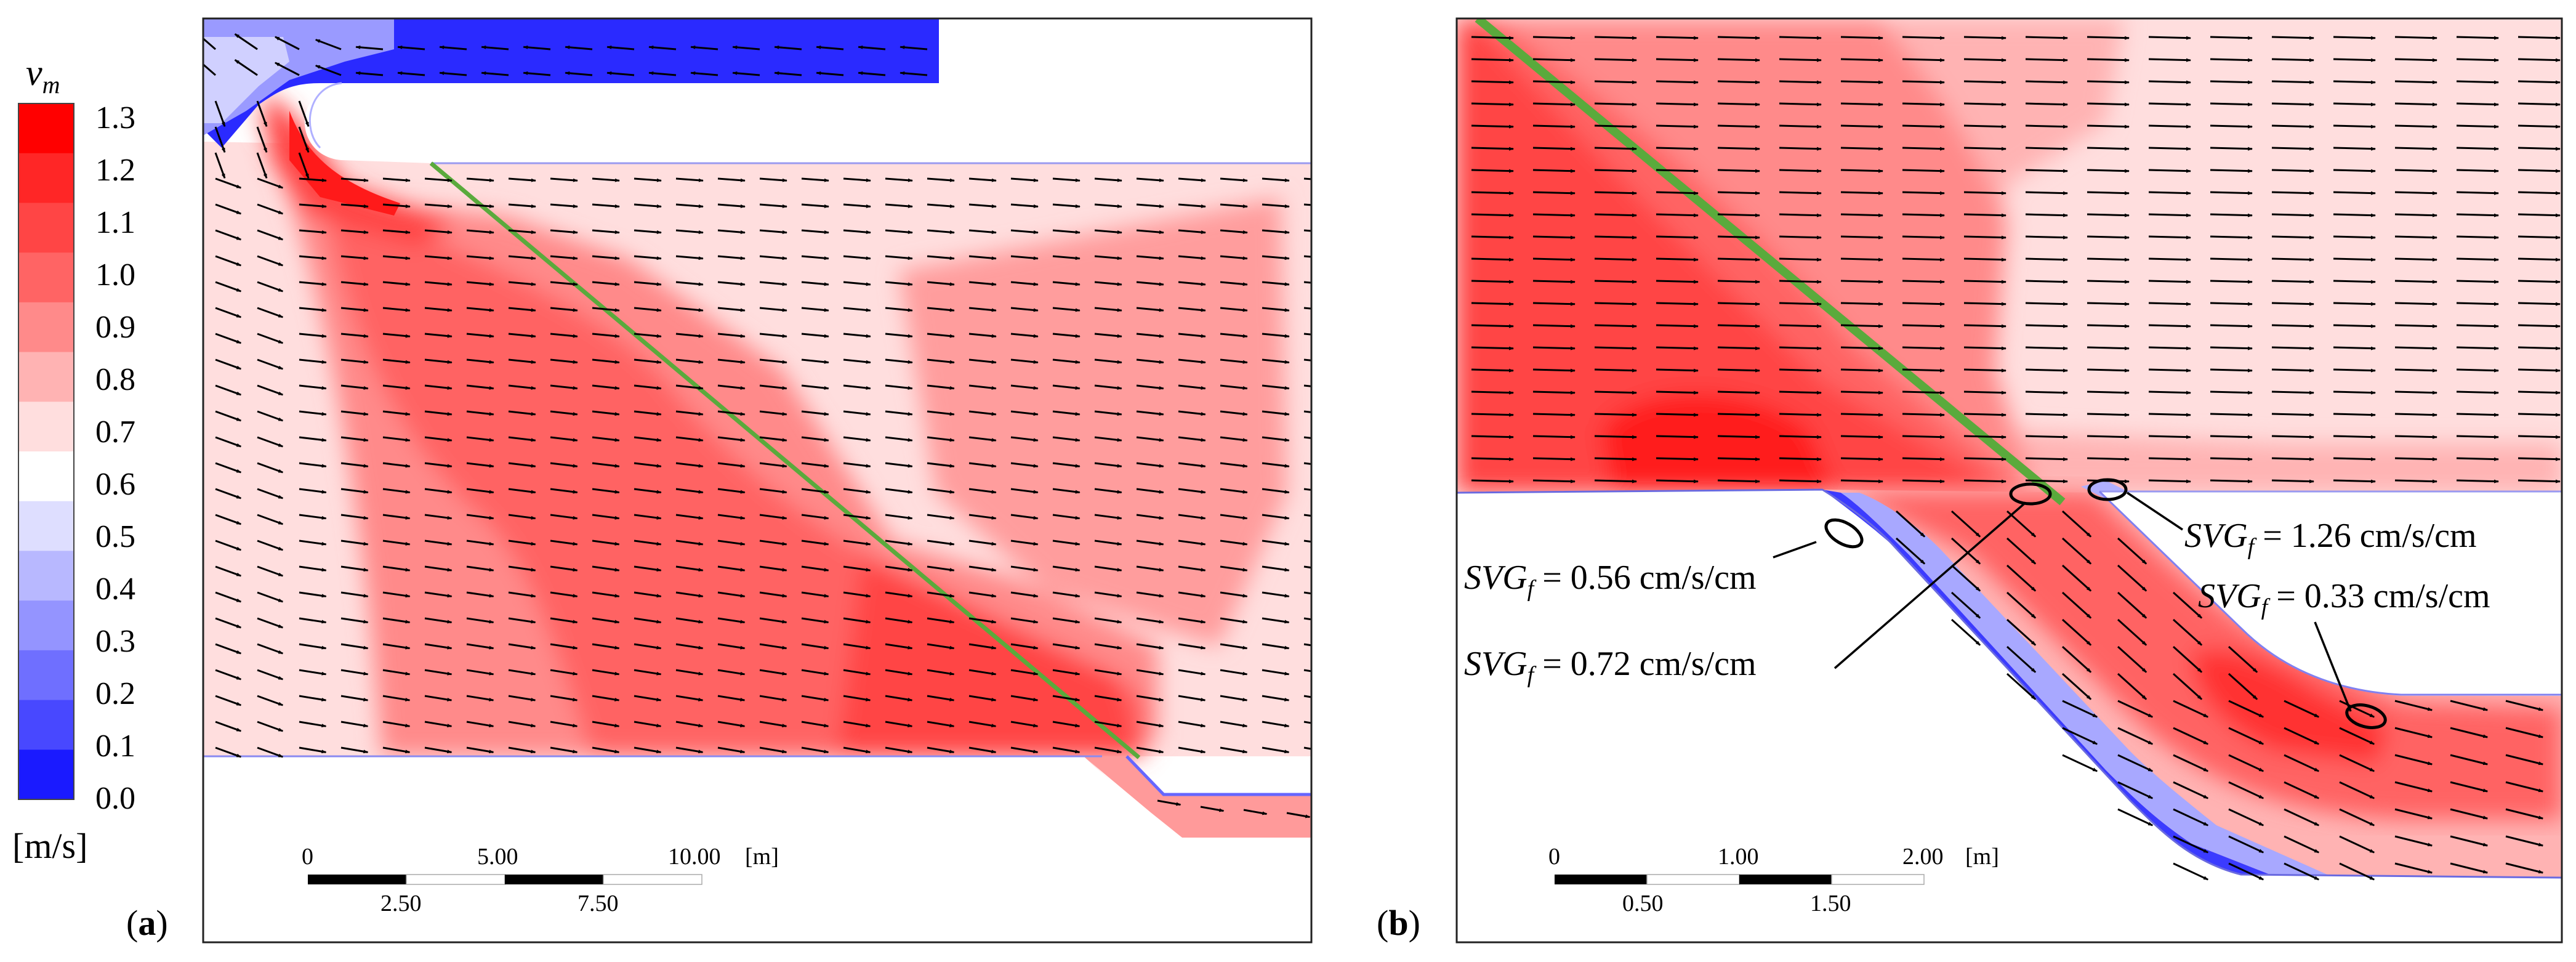 The width and height of the screenshot is (2576, 962). I want to click on annotation-sub: f, so click(2264, 607).